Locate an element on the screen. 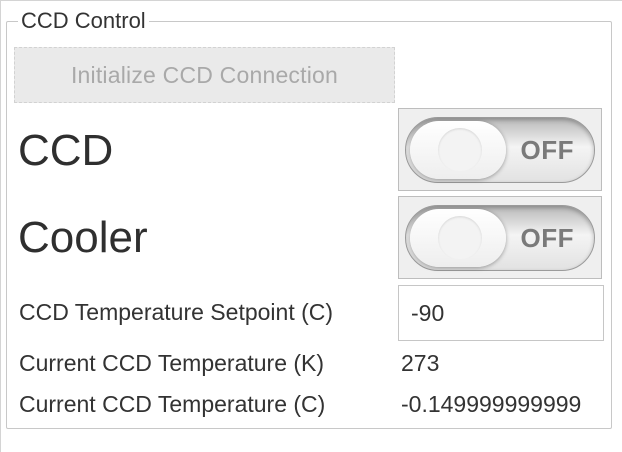  cooler-toggle-state-text: OFF is located at coordinates (547, 237).